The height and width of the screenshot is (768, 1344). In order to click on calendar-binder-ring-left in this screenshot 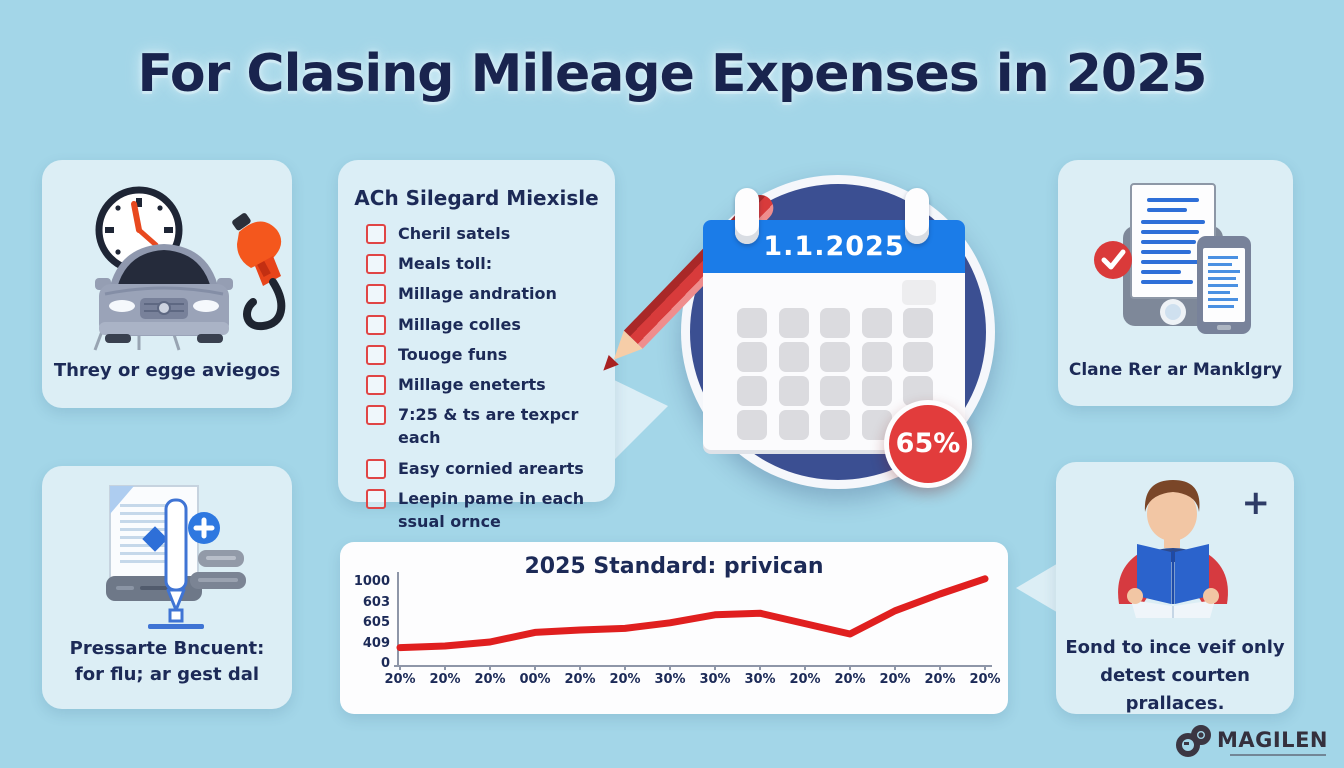, I will do `click(747, 216)`.